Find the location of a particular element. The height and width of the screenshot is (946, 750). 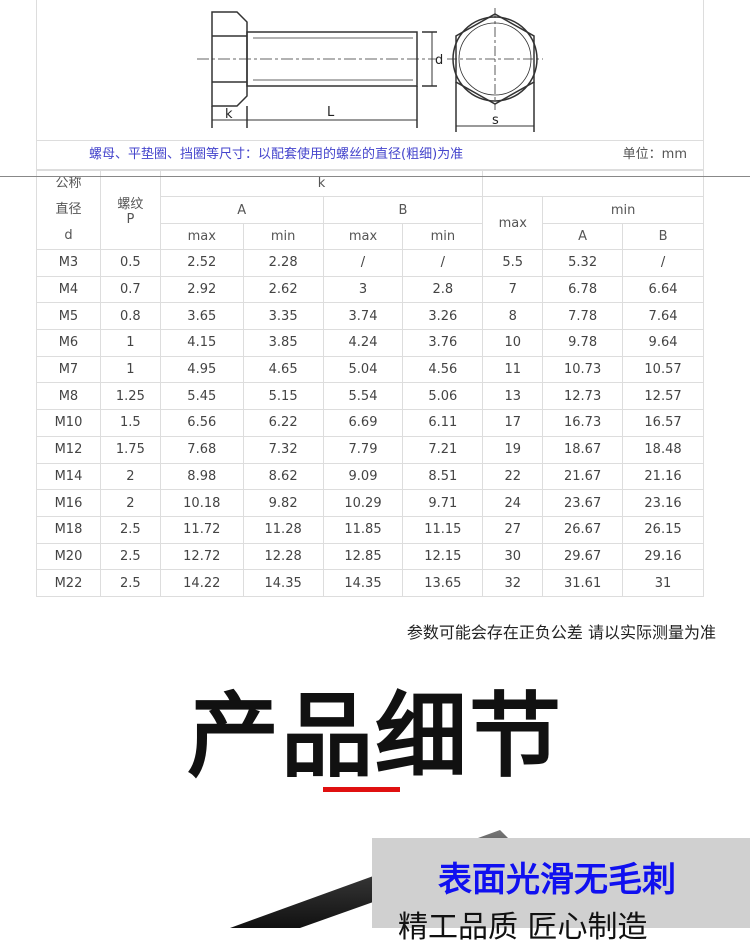

table-cell: 12.15 is located at coordinates (443, 556).